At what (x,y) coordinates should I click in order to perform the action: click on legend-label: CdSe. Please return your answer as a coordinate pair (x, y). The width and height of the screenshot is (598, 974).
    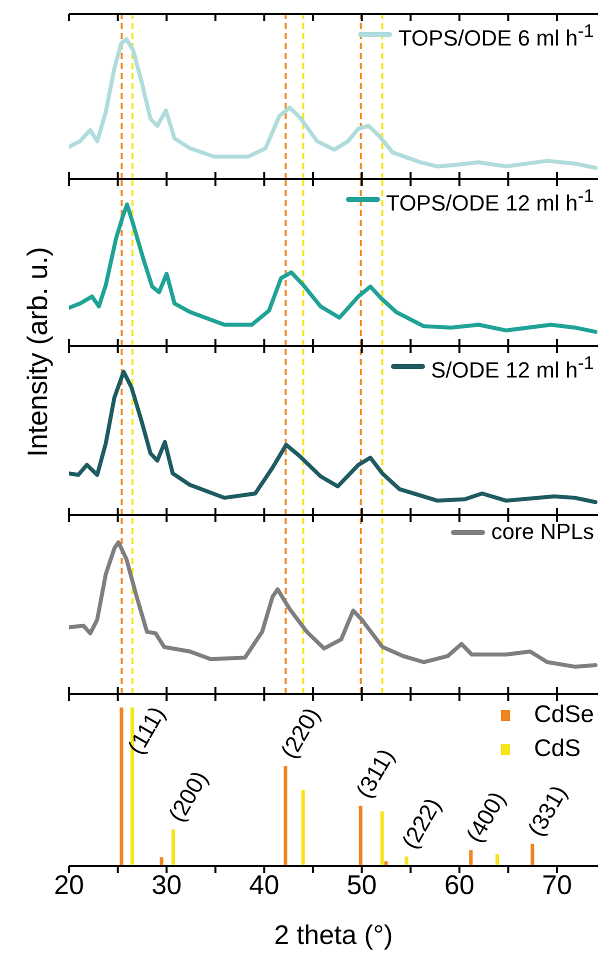
    Looking at the image, I should click on (564, 715).